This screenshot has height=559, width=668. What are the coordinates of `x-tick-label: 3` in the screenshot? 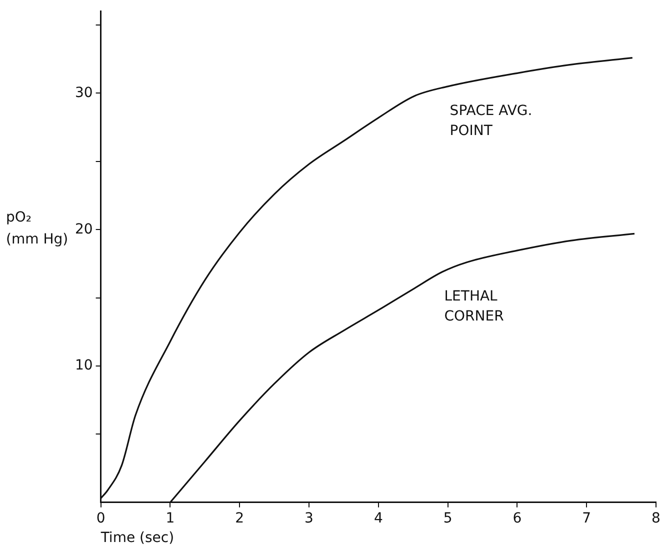 It's located at (309, 518).